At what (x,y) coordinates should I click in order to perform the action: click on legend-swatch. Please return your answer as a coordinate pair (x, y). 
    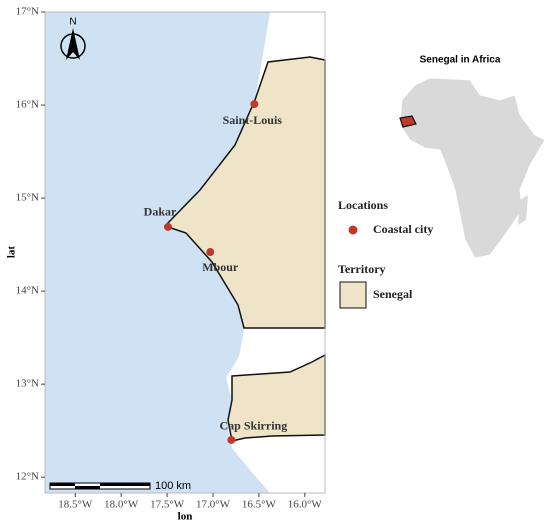
    Looking at the image, I should click on (353, 295).